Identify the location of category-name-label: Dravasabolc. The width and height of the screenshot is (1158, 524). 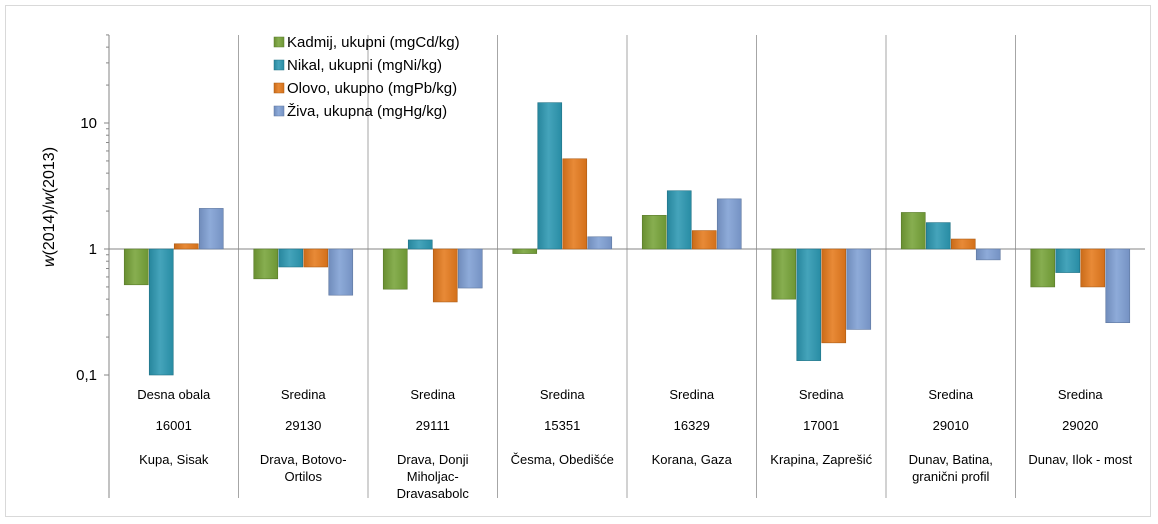
(433, 493).